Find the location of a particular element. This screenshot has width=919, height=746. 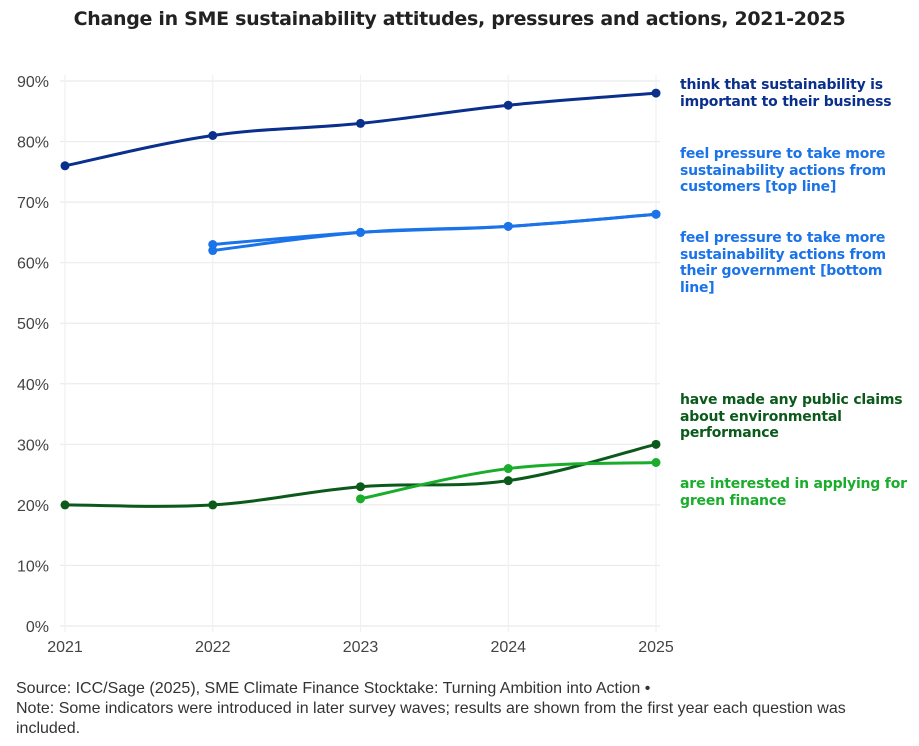

x-tick-label: 2023 is located at coordinates (361, 647).